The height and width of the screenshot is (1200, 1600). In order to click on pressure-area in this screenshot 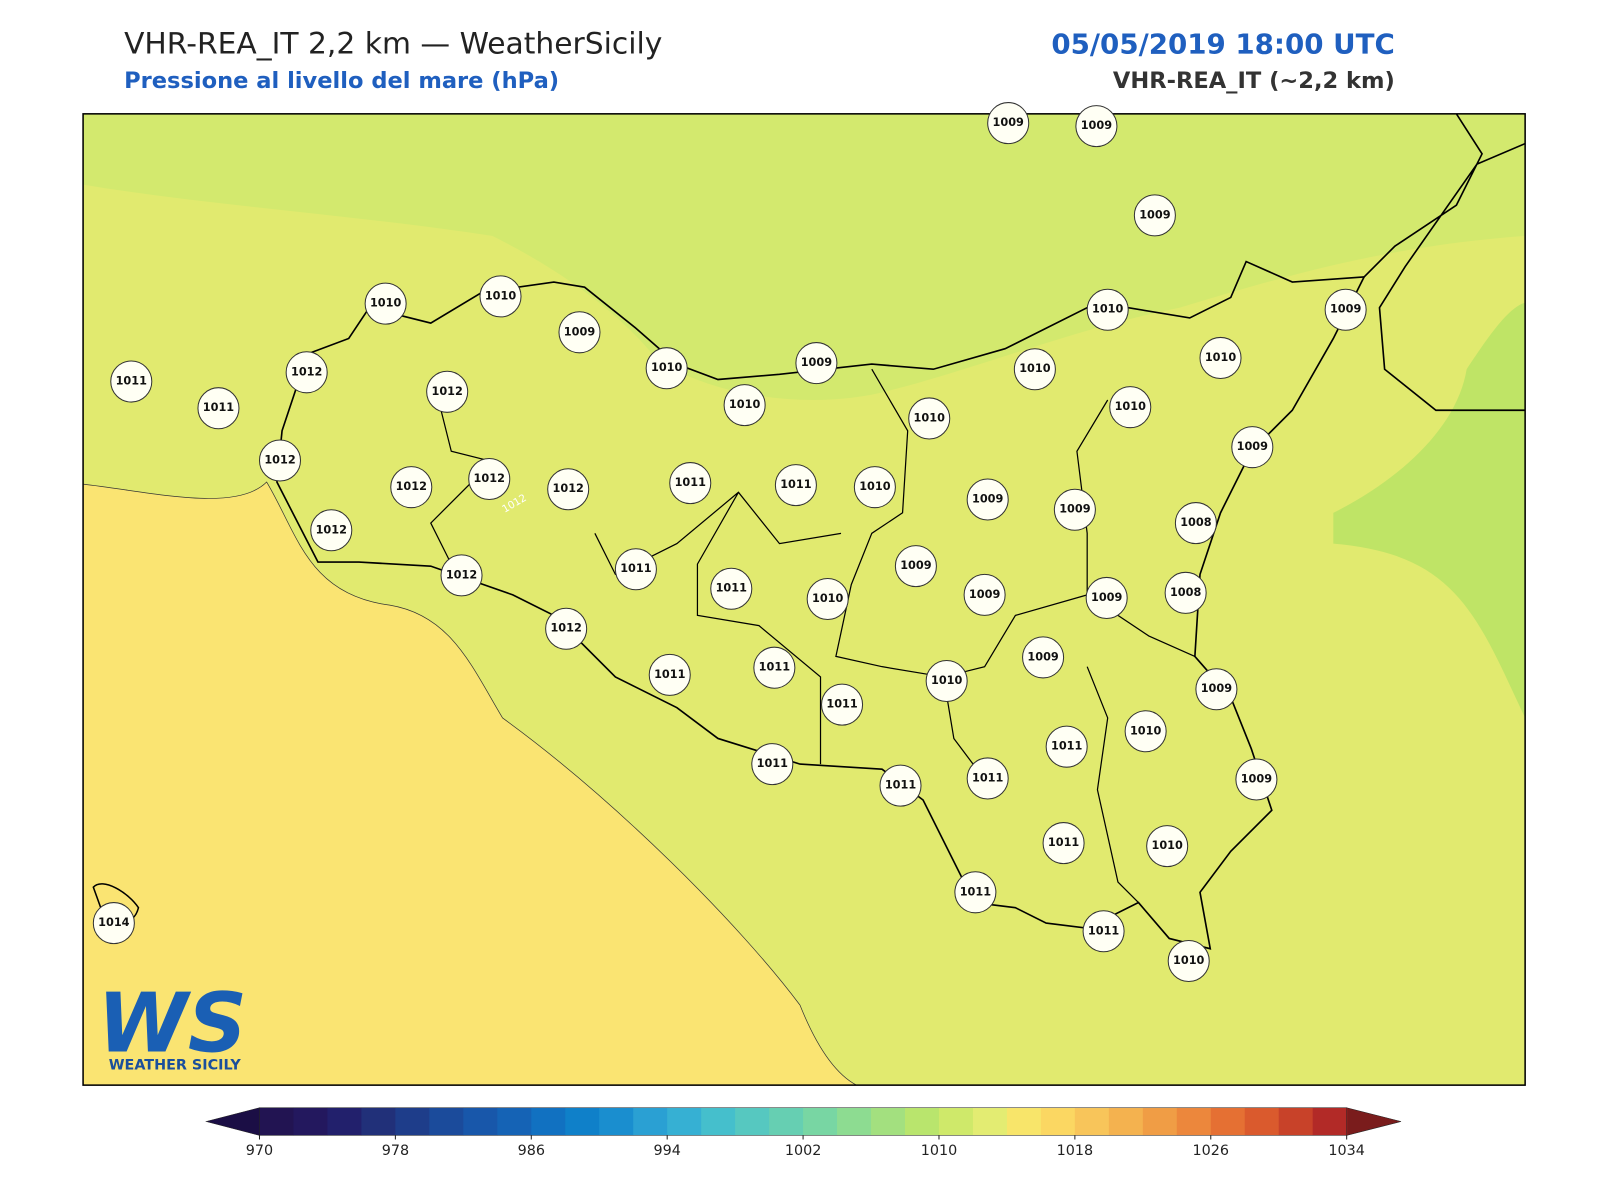, I will do `click(1429, 510)`.